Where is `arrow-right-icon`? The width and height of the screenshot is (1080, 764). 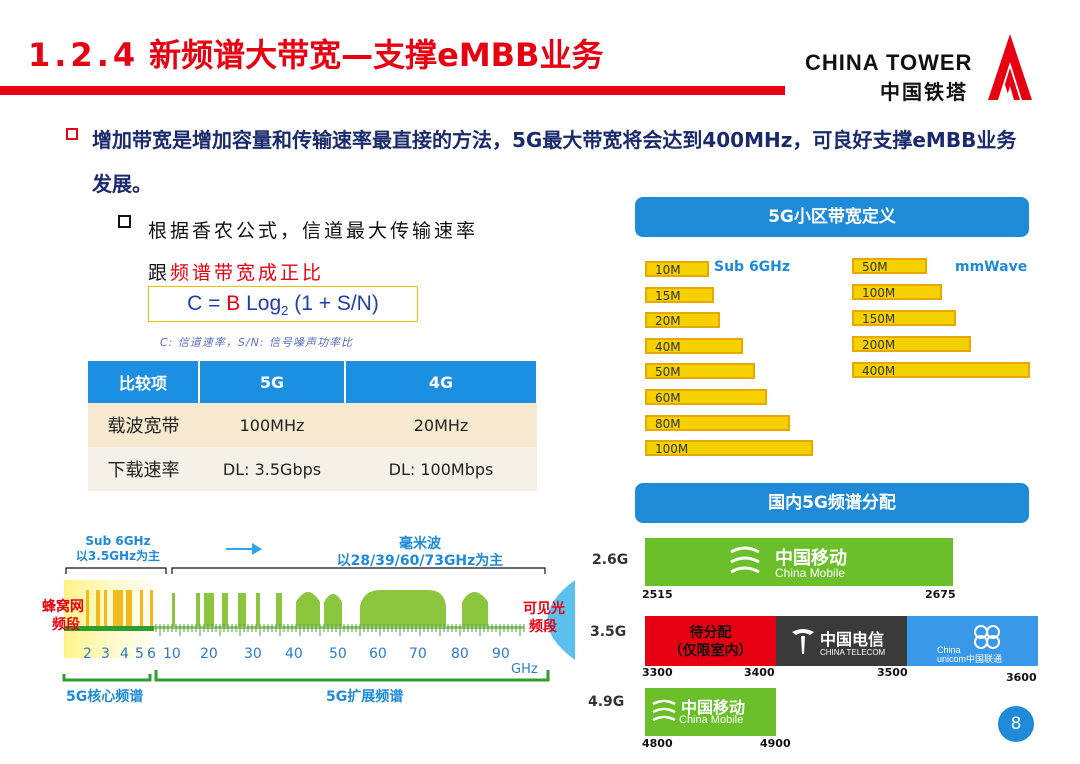
arrow-right-icon is located at coordinates (244, 549).